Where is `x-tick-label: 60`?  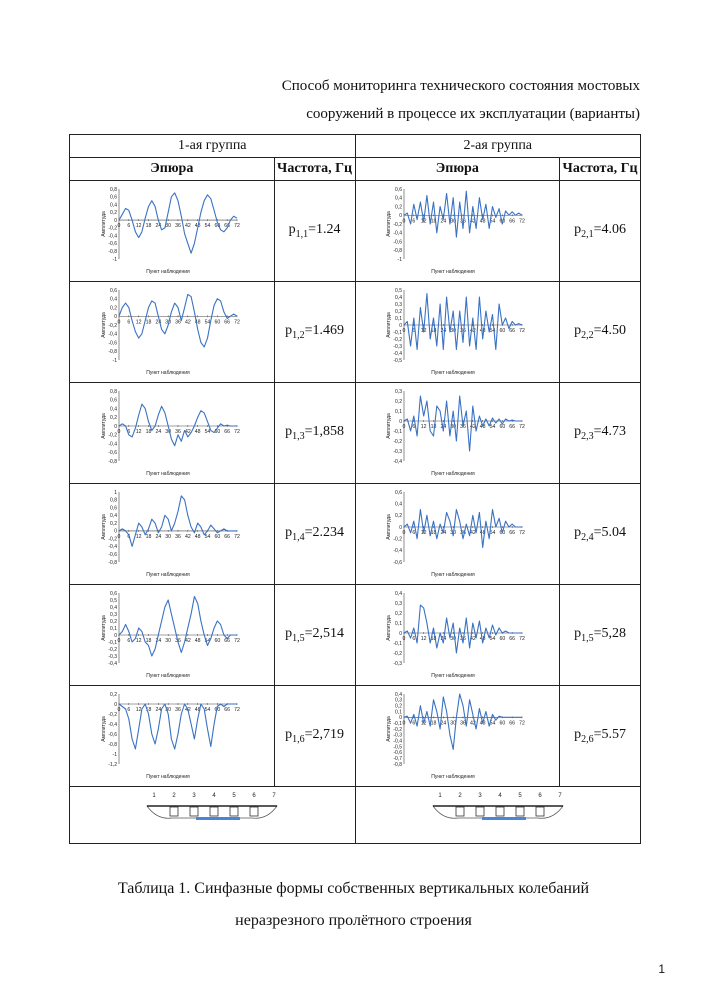
x-tick-label: 60 is located at coordinates (217, 322).